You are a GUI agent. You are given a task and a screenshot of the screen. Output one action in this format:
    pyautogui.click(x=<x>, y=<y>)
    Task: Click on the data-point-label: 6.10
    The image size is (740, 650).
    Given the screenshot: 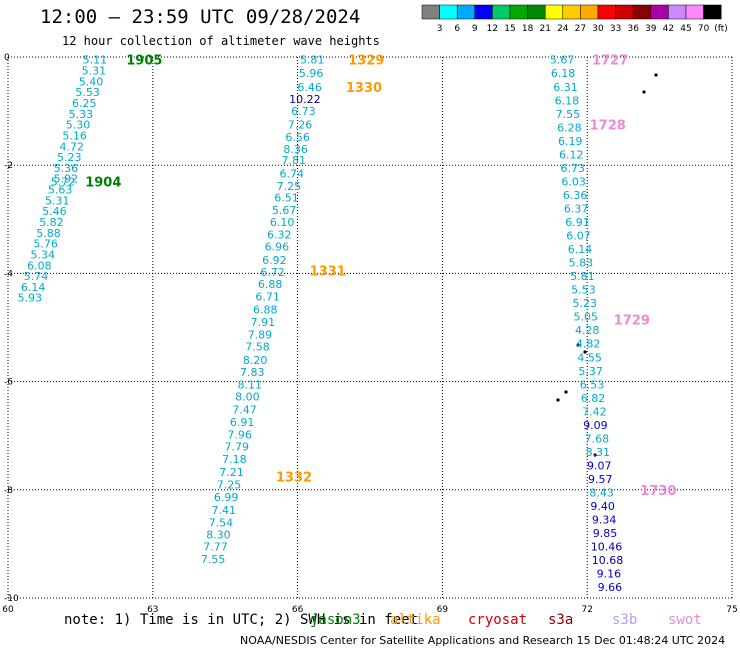 What is the action you would take?
    pyautogui.click(x=282, y=222)
    